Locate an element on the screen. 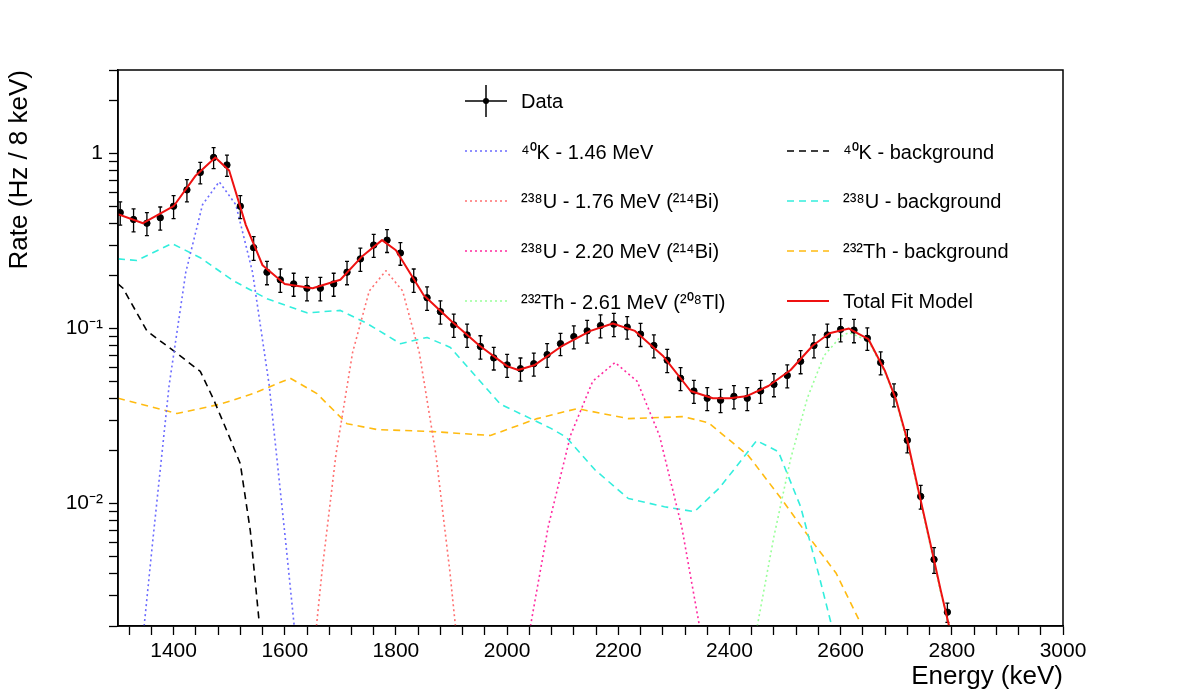 Image resolution: width=1182 pixels, height=696 pixels. legend-label: ²³²Th - 2.61 MeV (²⁰⁸Tl) is located at coordinates (623, 302).